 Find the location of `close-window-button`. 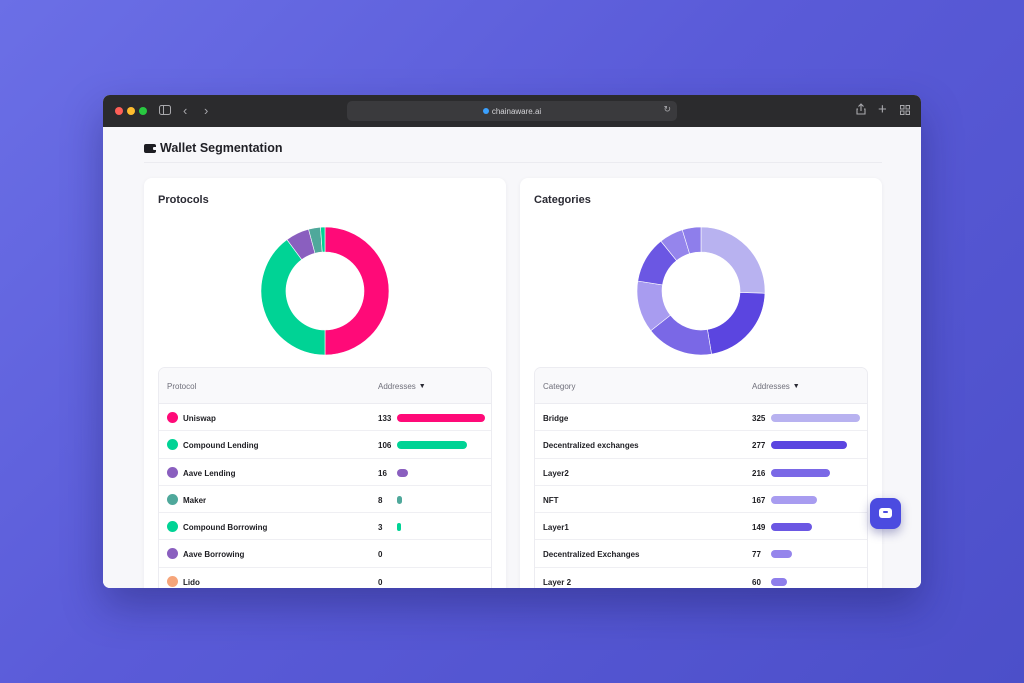

close-window-button is located at coordinates (119, 111).